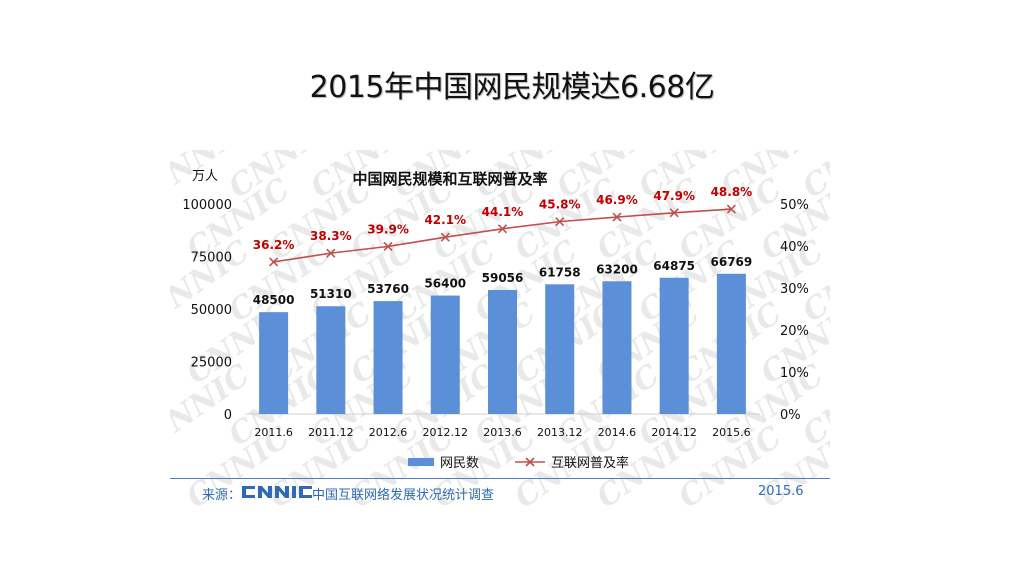 Image resolution: width=1024 pixels, height=576 pixels. I want to click on penetration-value-label: 38.3%, so click(331, 236).